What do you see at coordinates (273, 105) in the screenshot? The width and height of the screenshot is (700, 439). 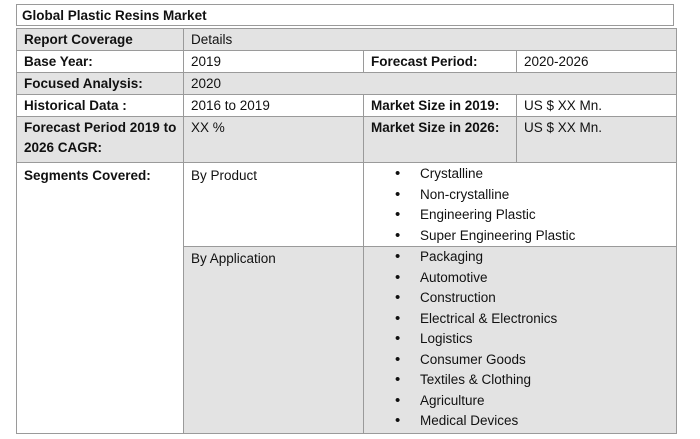 I see `historical-data-value: 2016 to 2019` at bounding box center [273, 105].